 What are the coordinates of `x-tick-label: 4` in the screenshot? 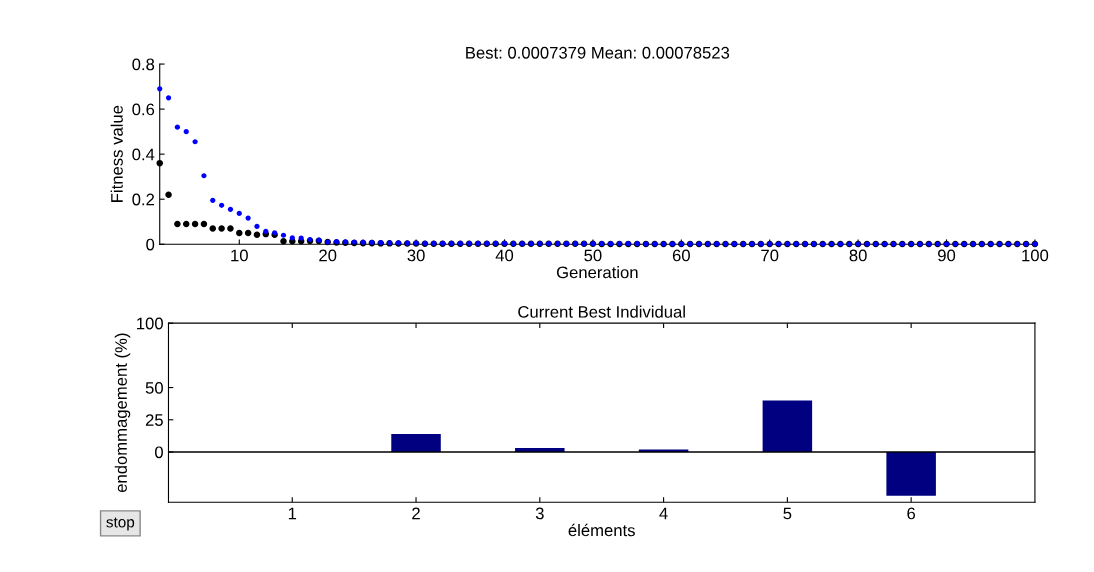 It's located at (663, 513).